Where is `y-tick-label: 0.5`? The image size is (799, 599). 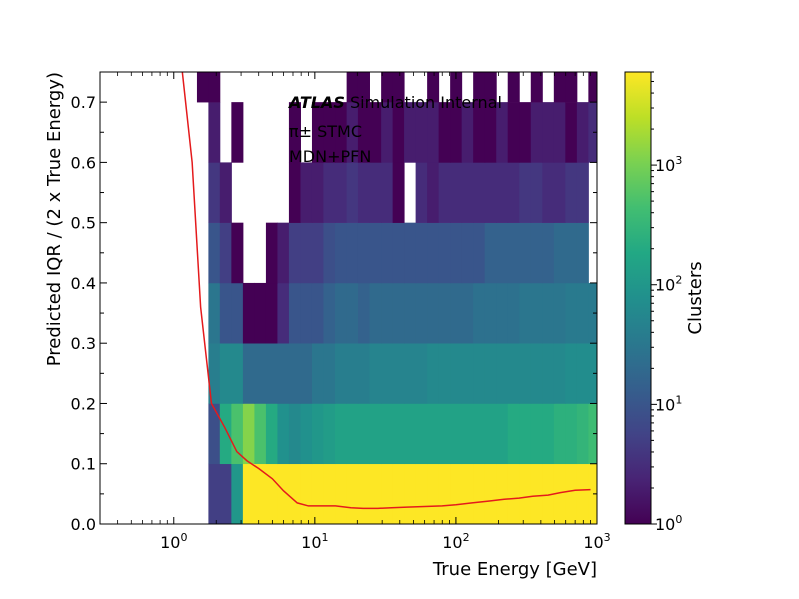 y-tick-label: 0.5 is located at coordinates (83, 223).